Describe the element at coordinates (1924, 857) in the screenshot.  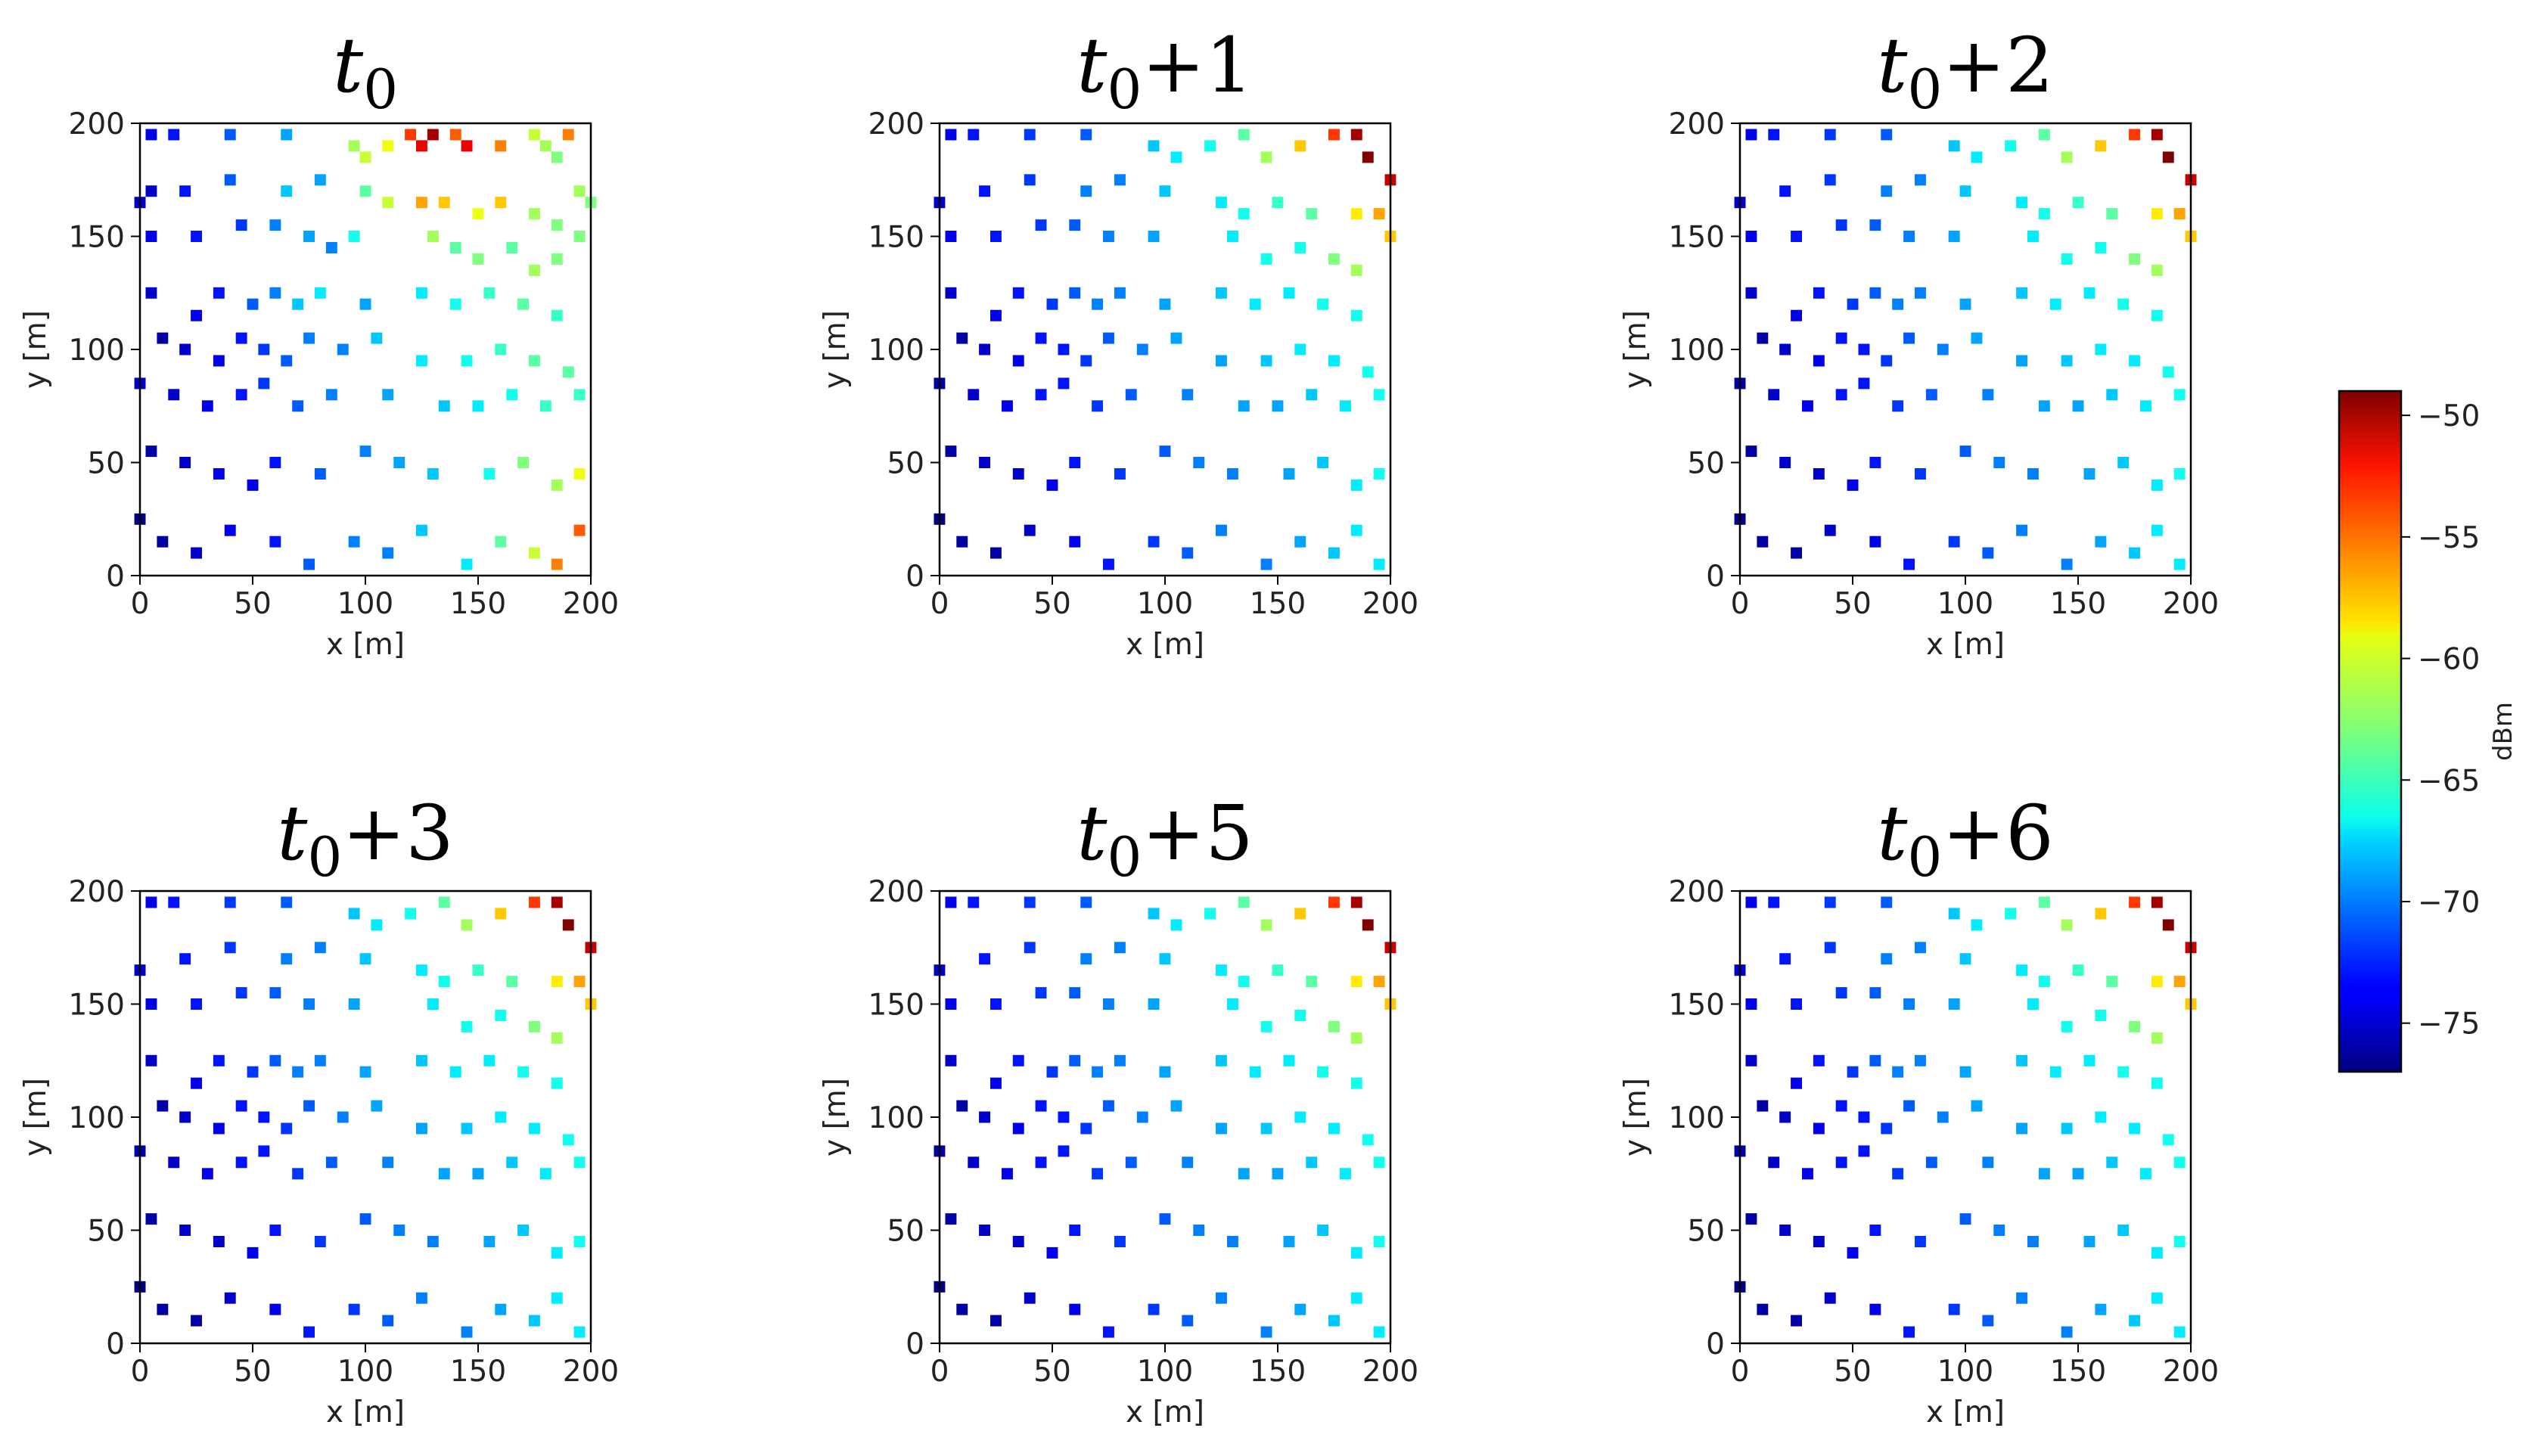
I see `title-subscript: 0` at that location.